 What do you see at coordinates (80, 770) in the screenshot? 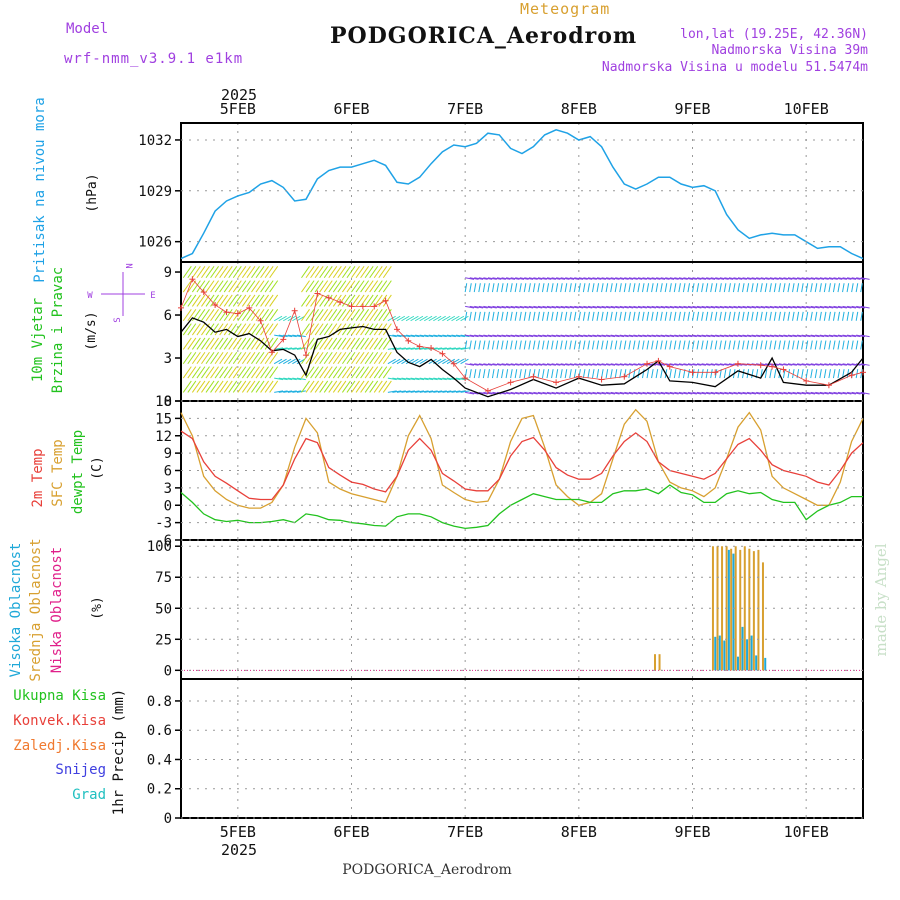
I see `precip-legend-item: Snijeg` at bounding box center [80, 770].